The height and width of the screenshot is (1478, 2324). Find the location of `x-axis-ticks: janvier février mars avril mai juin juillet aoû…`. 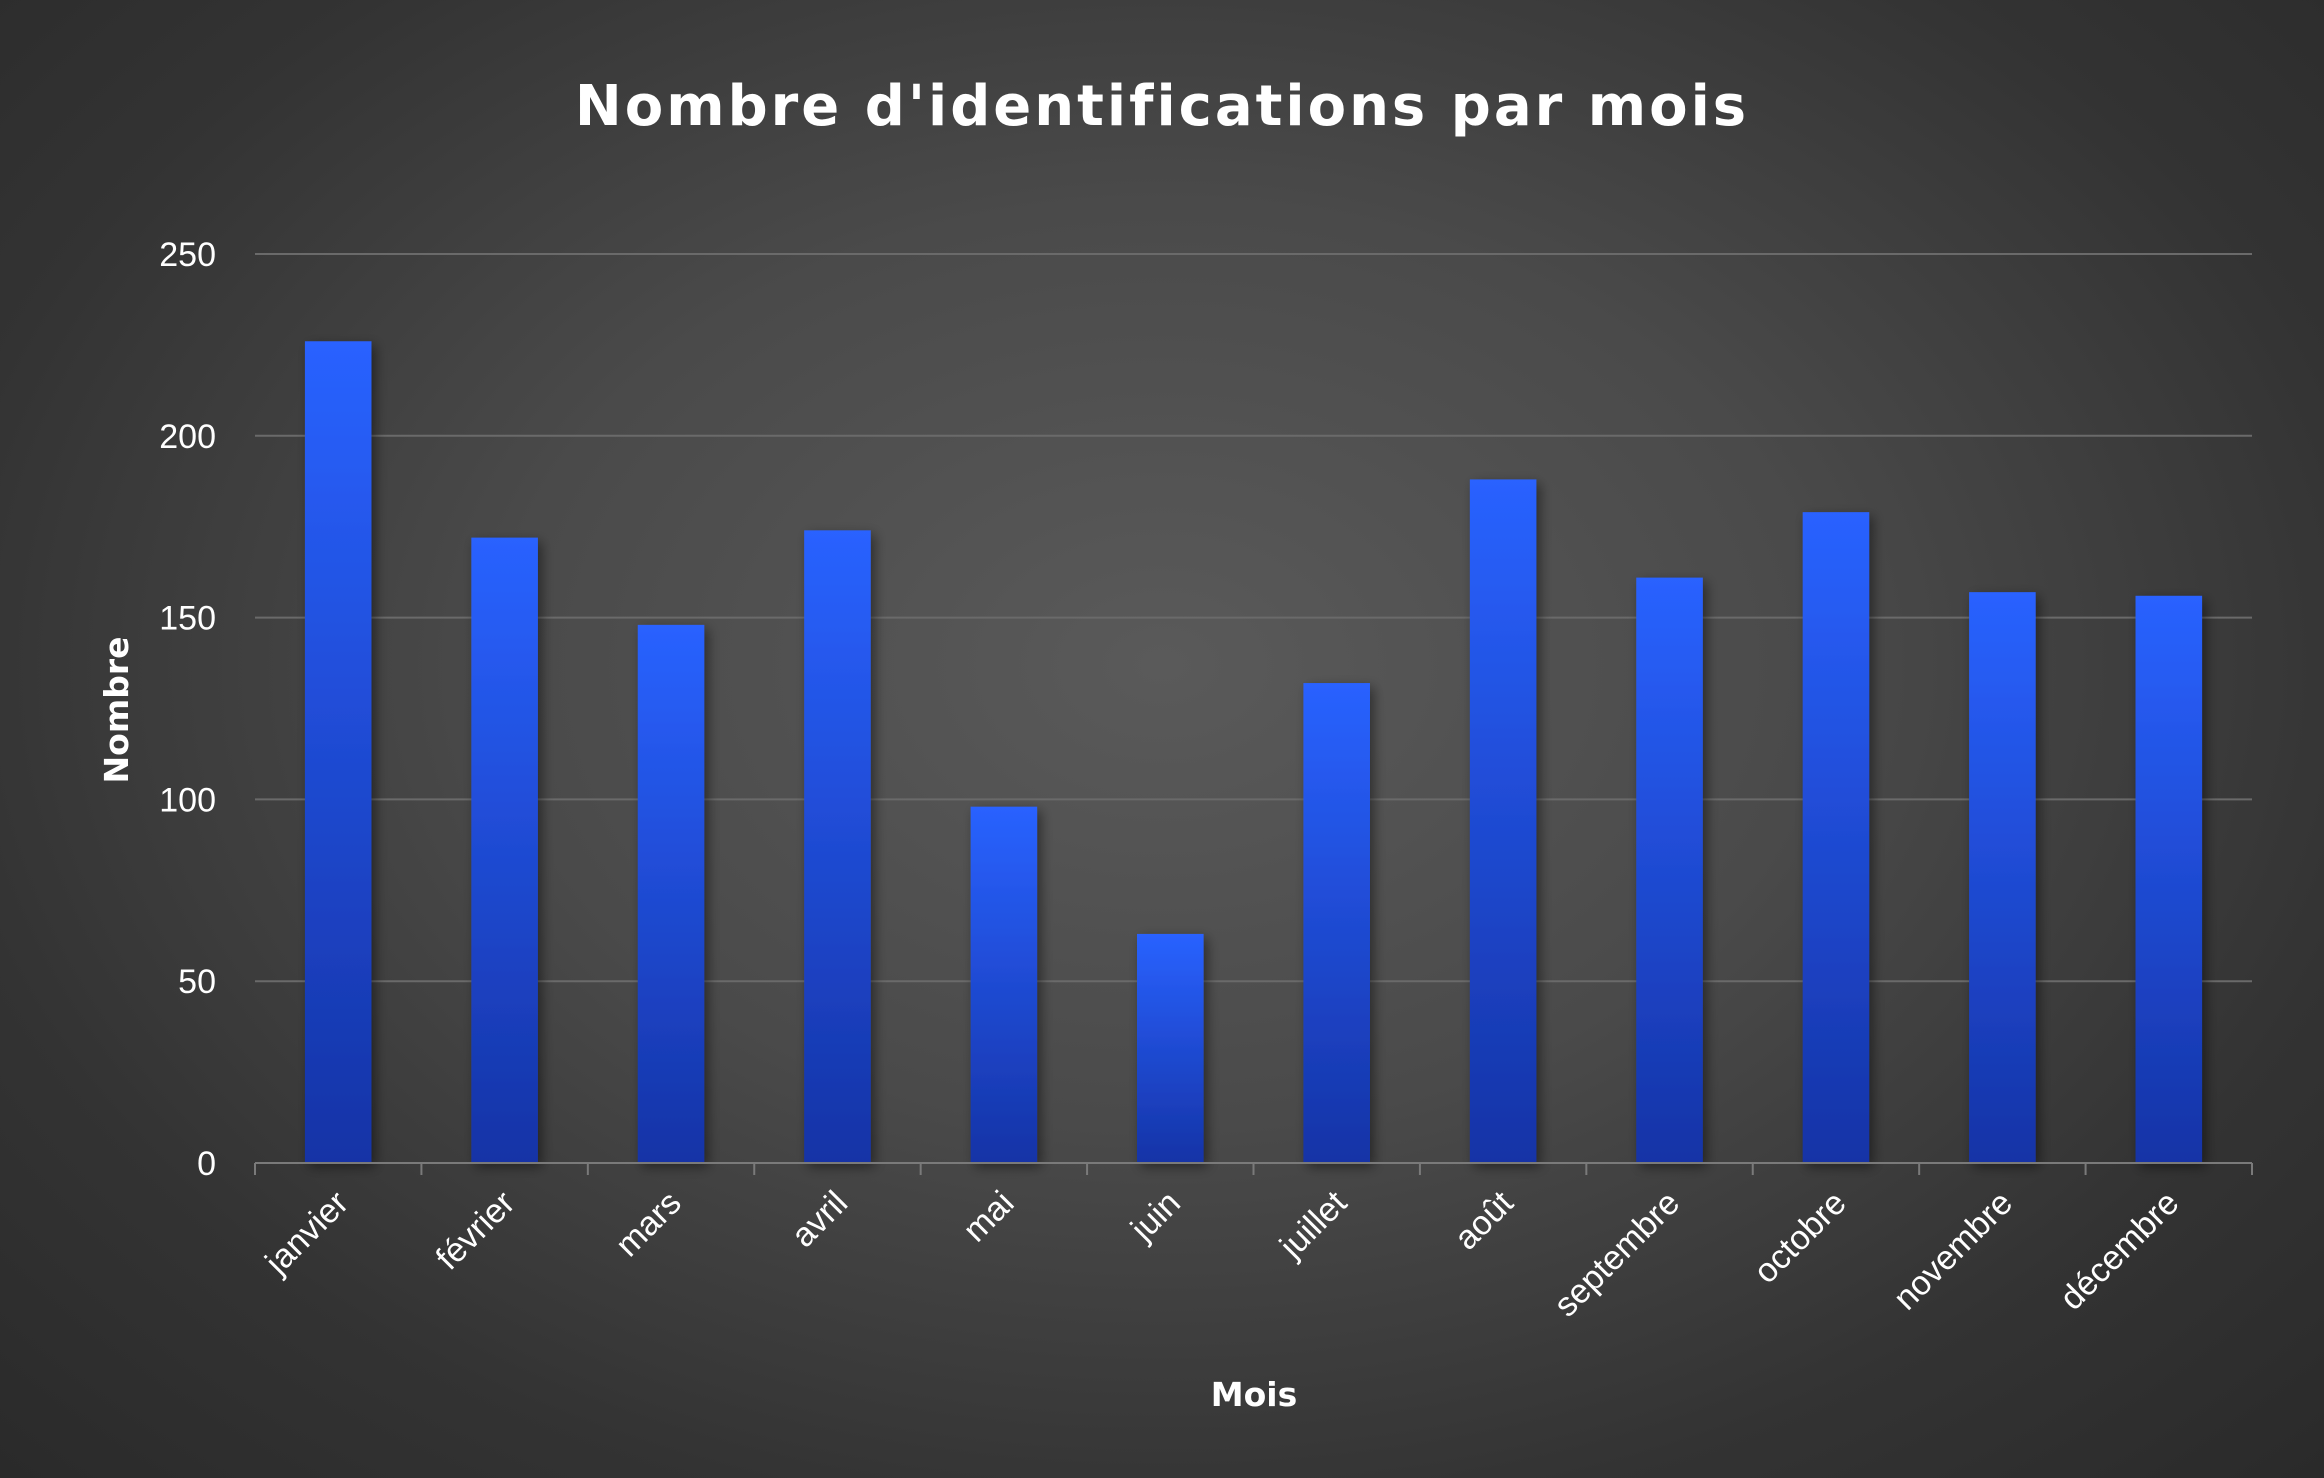

x-axis-ticks: janvier février mars avril mai juin juillet aoû… is located at coordinates (1221, 1253).